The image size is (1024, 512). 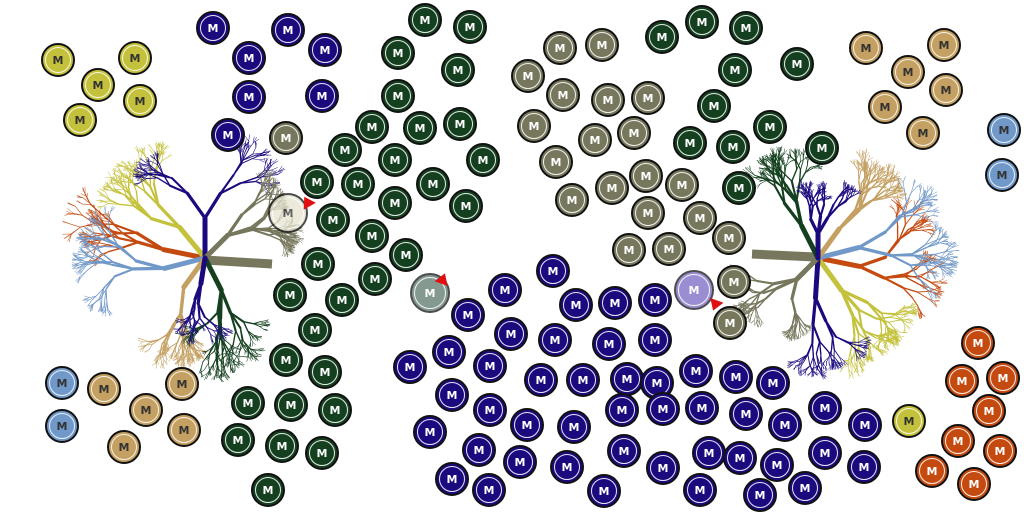 What do you see at coordinates (694, 290) in the screenshot?
I see `selected-token-violet: M` at bounding box center [694, 290].